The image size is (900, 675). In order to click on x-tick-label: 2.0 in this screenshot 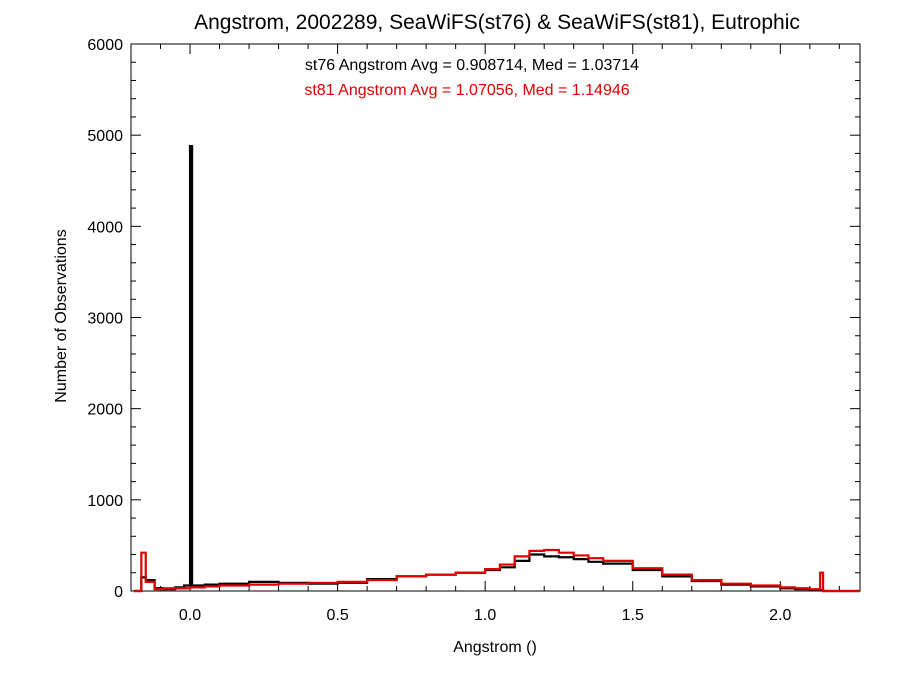, I will do `click(780, 615)`.